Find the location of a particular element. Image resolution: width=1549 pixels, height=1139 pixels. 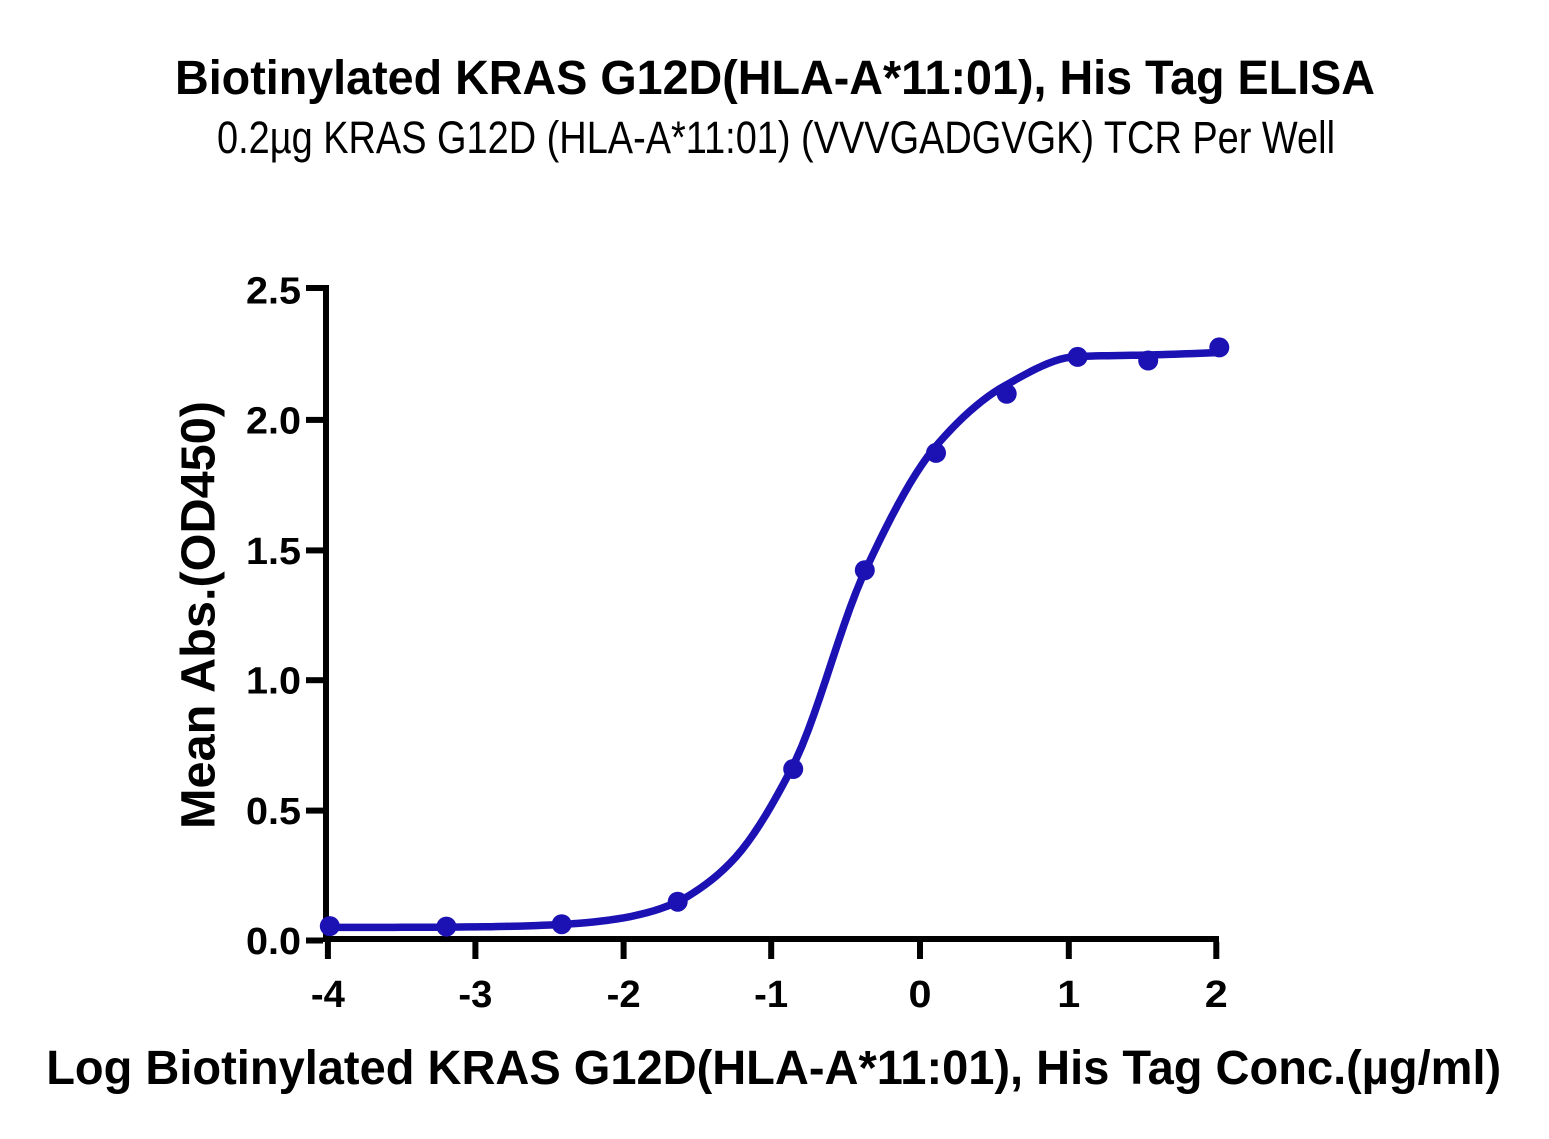

svg-text: 2.0 is located at coordinates (273, 421).